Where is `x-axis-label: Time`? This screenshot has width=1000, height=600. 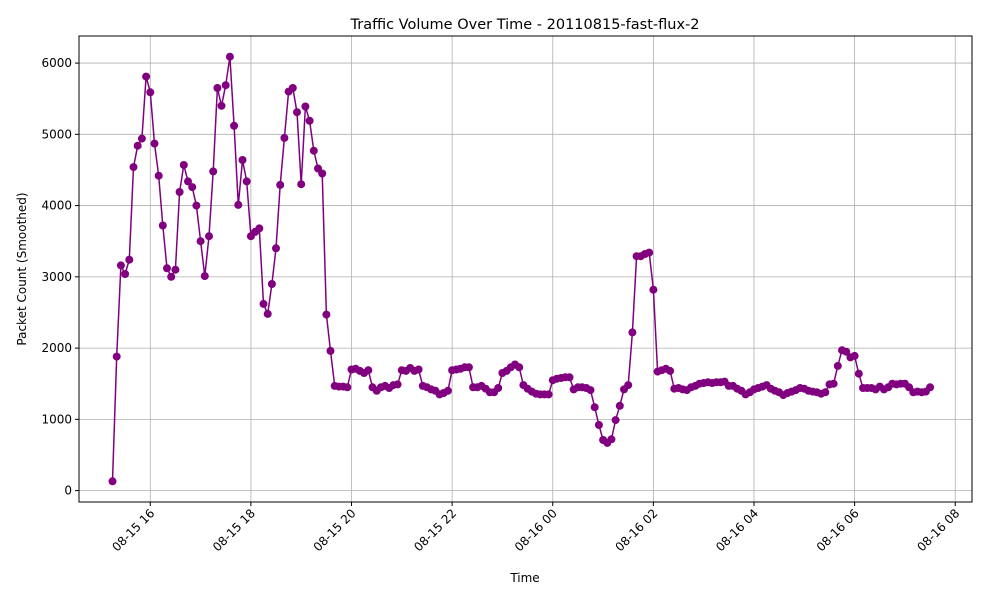
x-axis-label: Time is located at coordinates (524, 578).